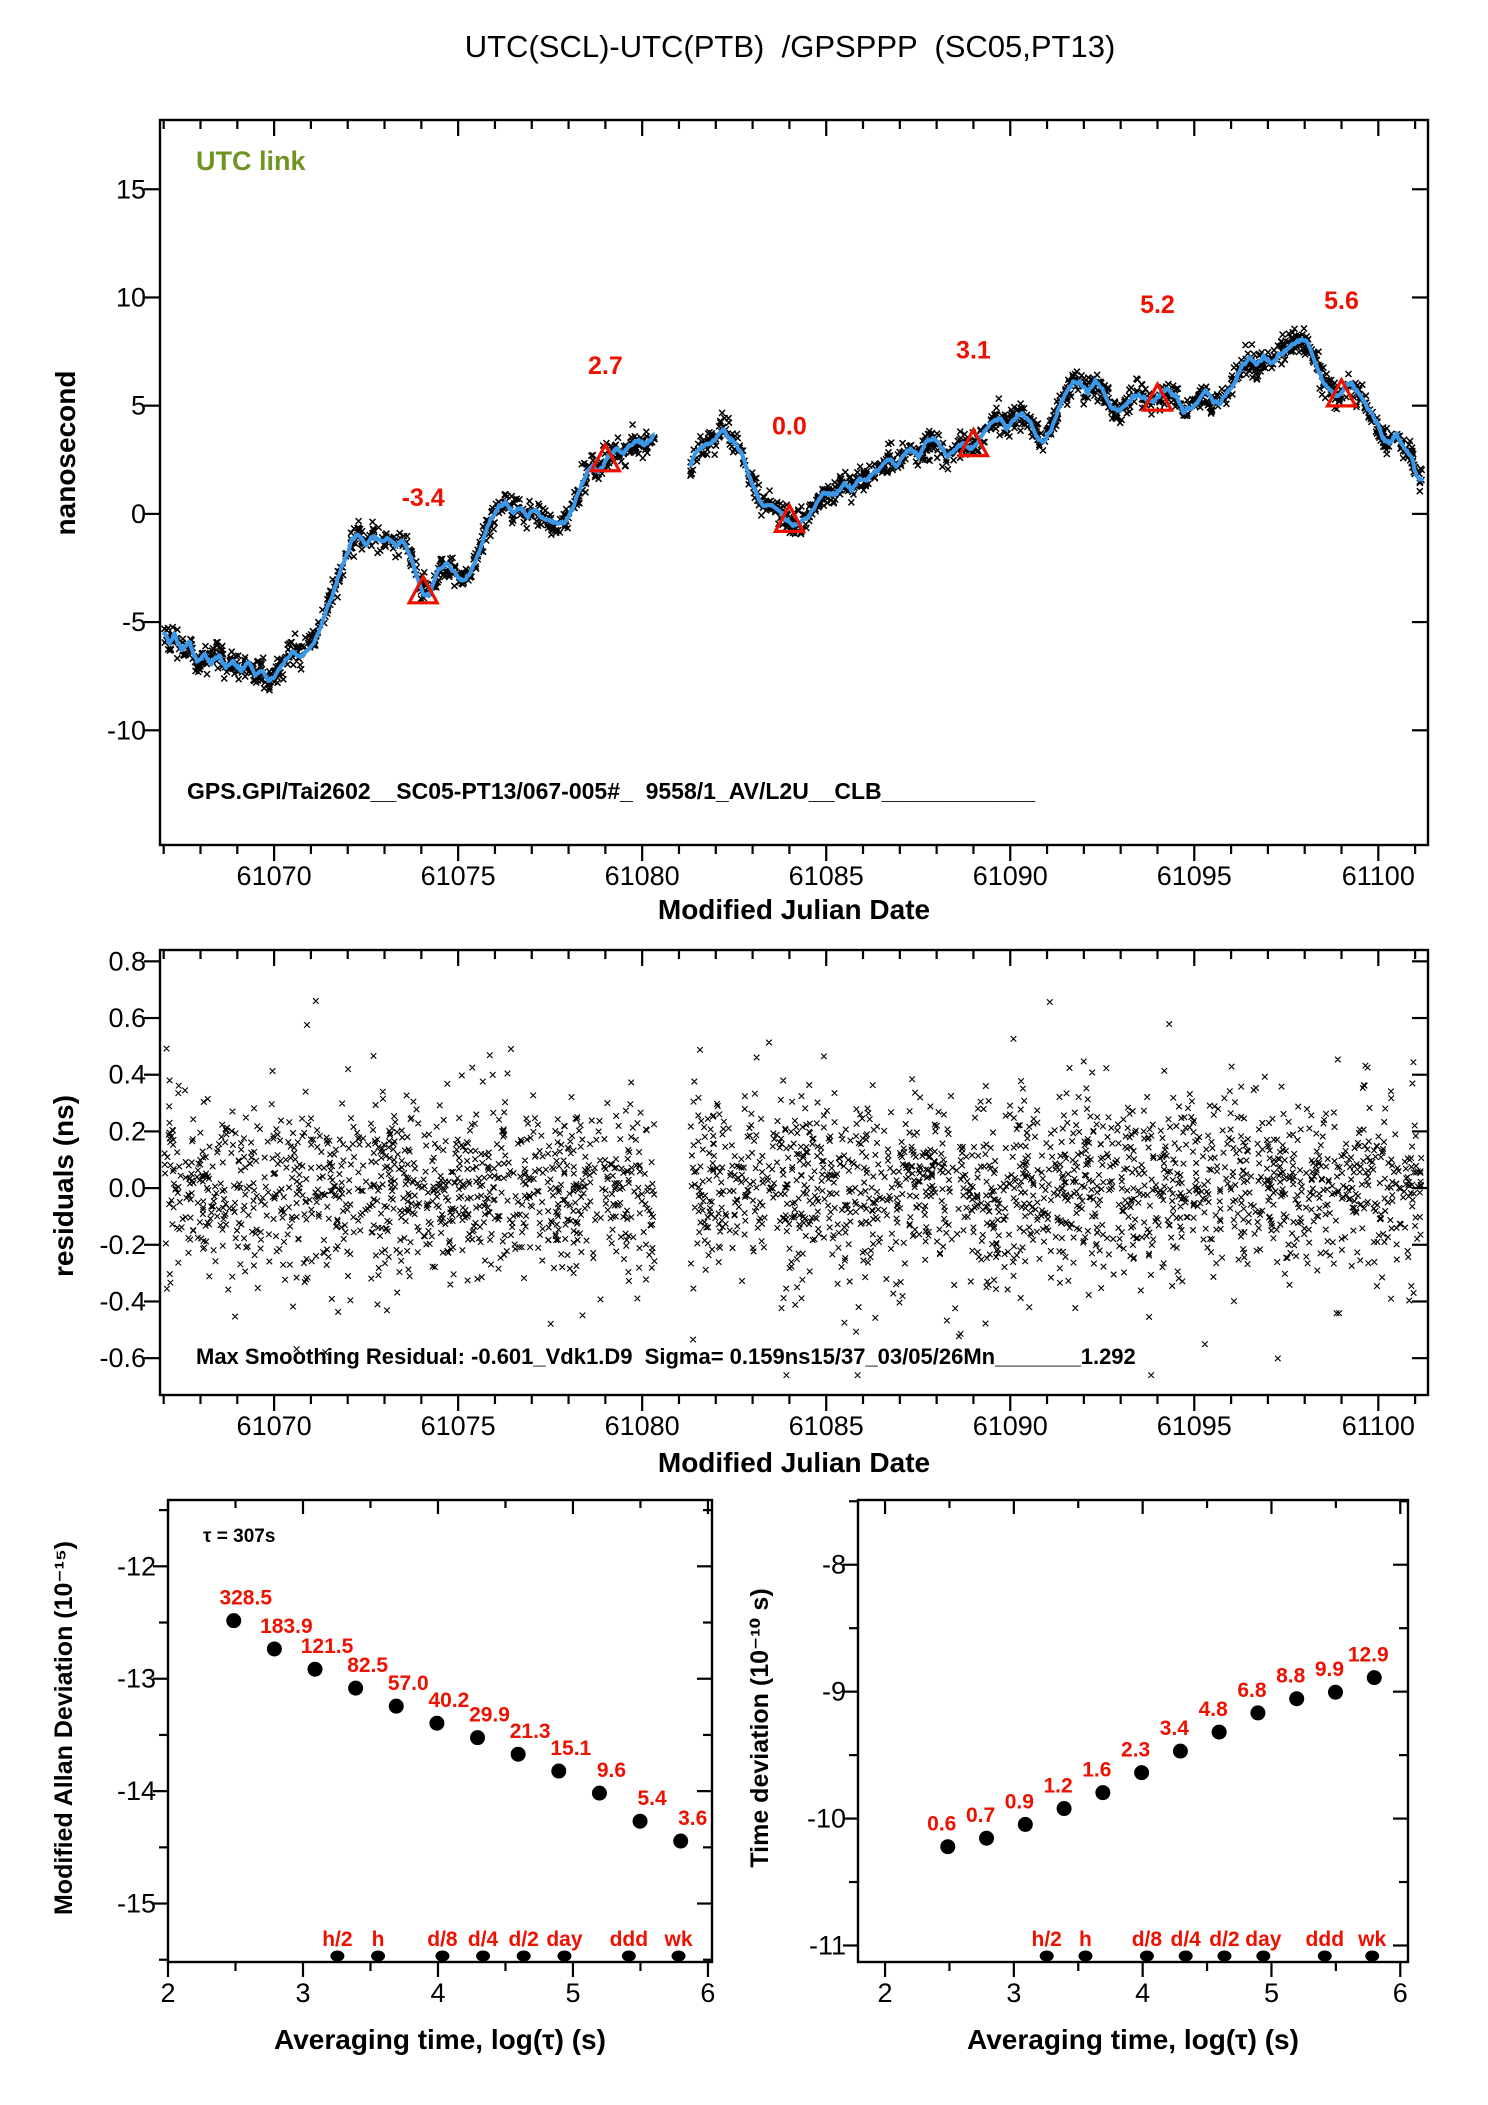 Image resolution: width=1488 pixels, height=2105 pixels. I want to click on svg-text: -13, so click(136, 1679).